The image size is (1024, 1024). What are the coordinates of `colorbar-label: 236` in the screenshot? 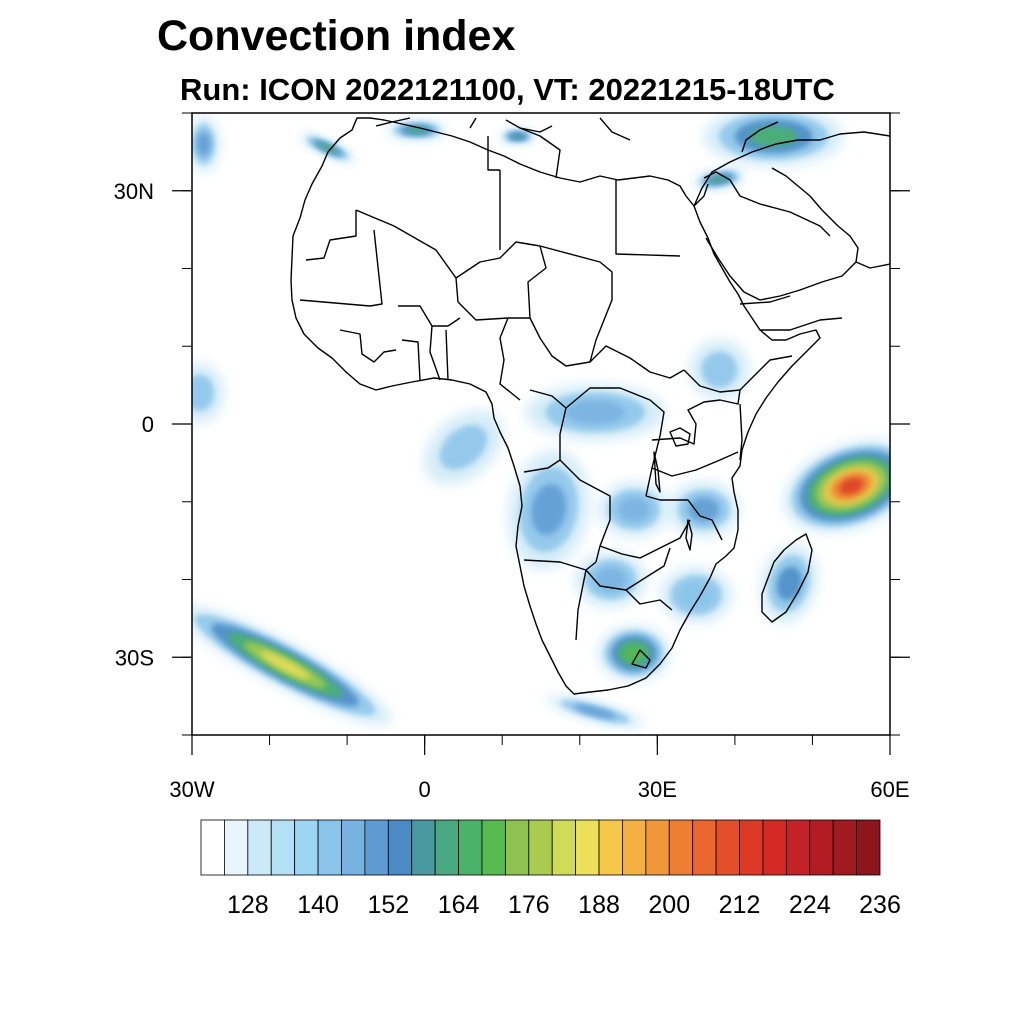 It's located at (880, 905).